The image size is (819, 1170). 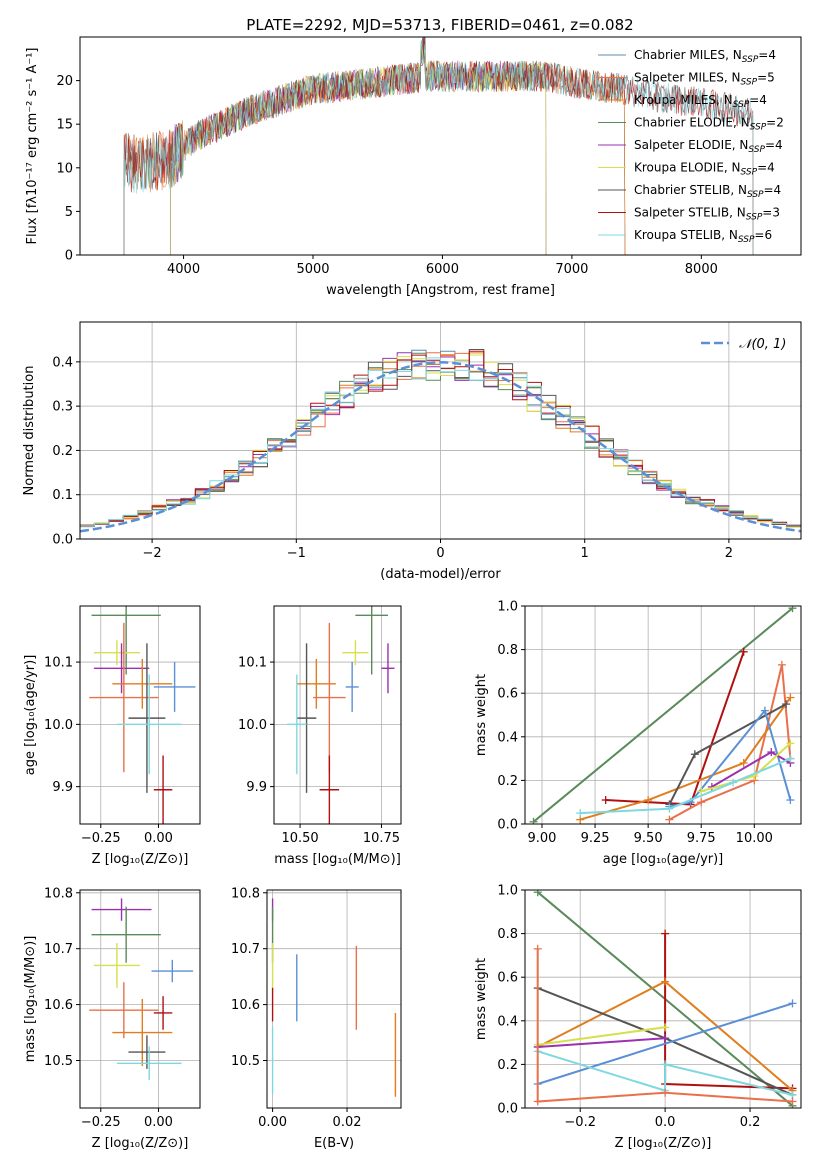 What do you see at coordinates (256, 787) in the screenshot?
I see `y-tick-label: 9.9` at bounding box center [256, 787].